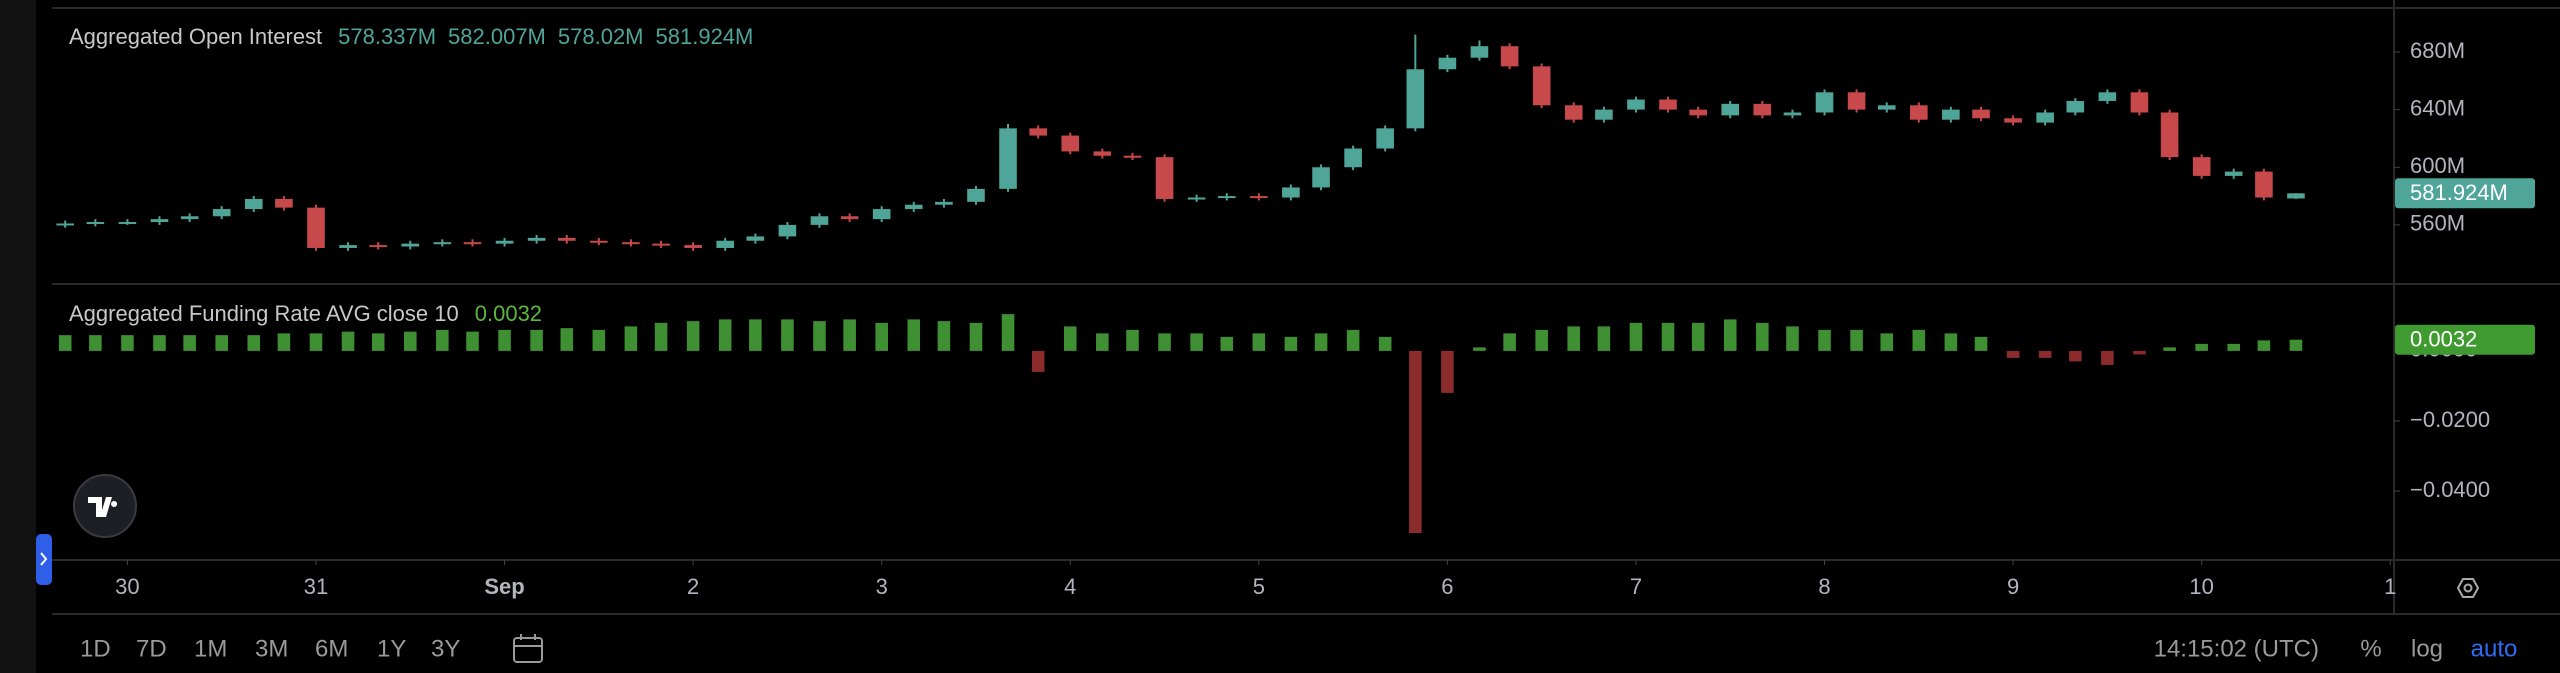  What do you see at coordinates (2390, 586) in the screenshot?
I see `x-tick-label: 1` at bounding box center [2390, 586].